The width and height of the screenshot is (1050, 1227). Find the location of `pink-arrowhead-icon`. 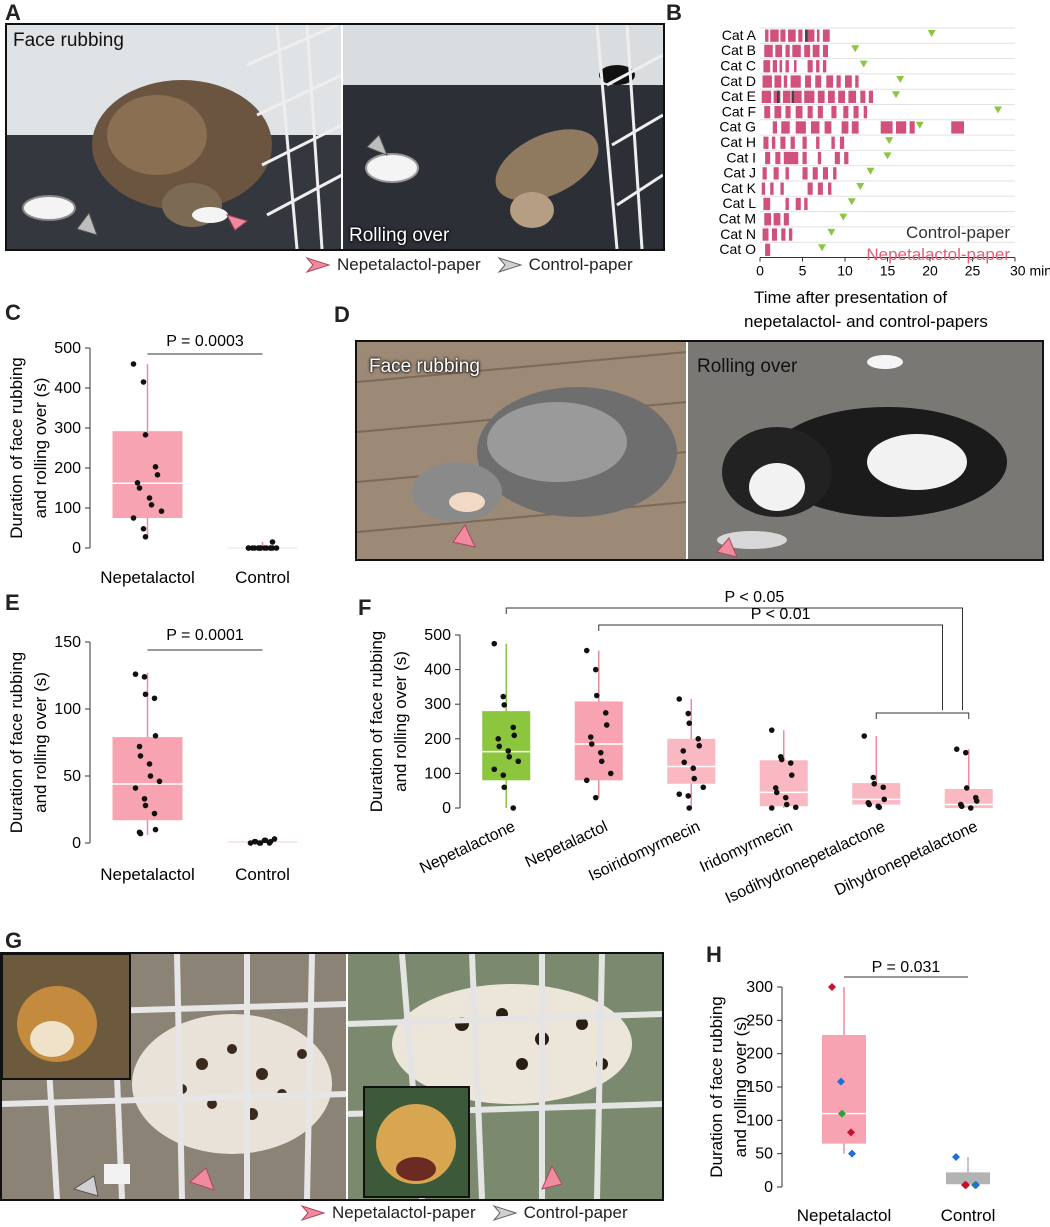

pink-arrowhead-icon is located at coordinates (318, 265).